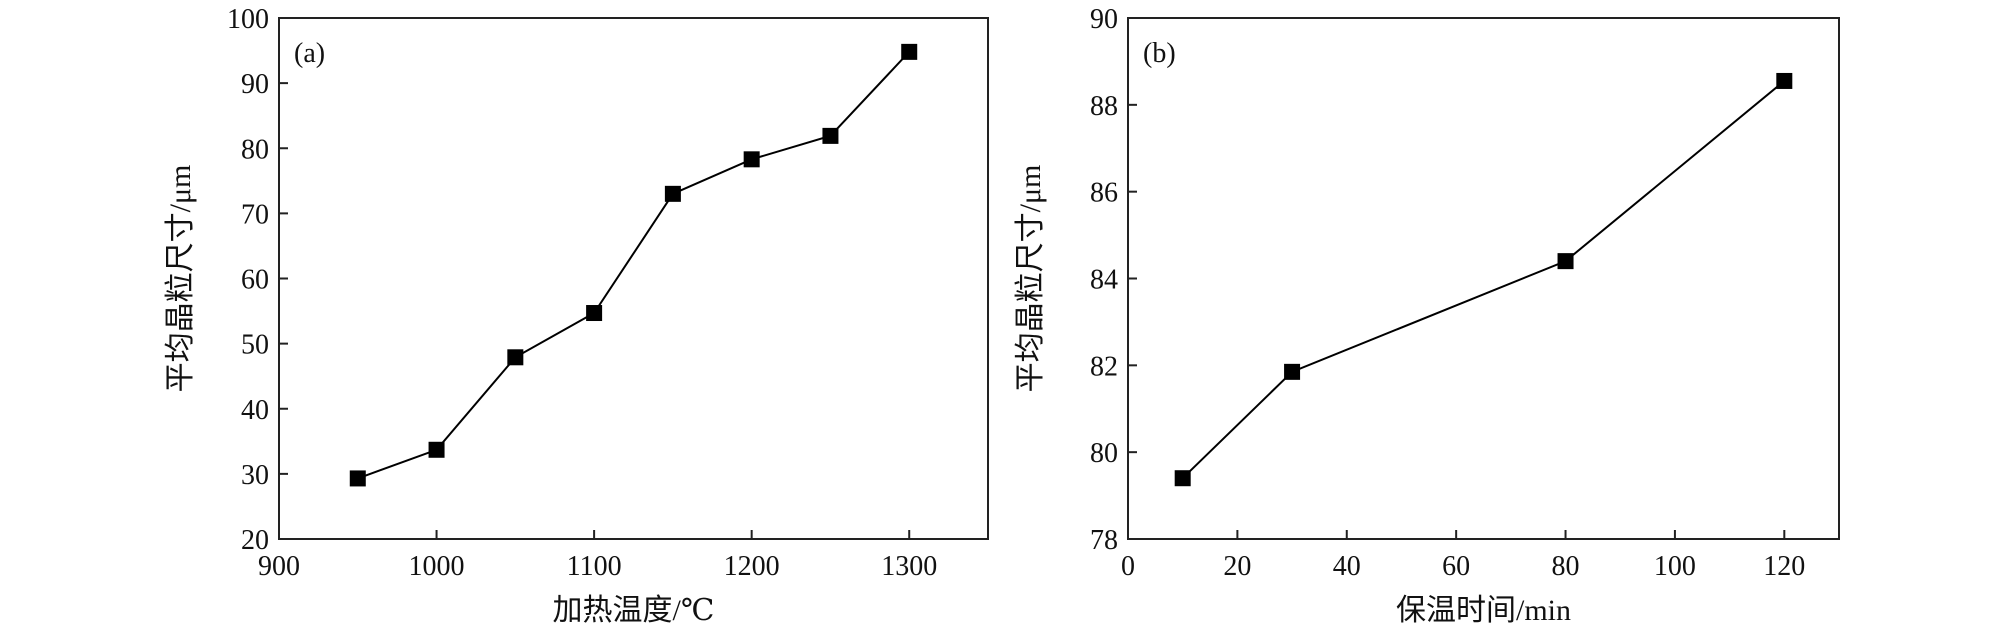 The image size is (2008, 638). Describe the element at coordinates (437, 566) in the screenshot. I see `x-tick-label: 1000` at that location.